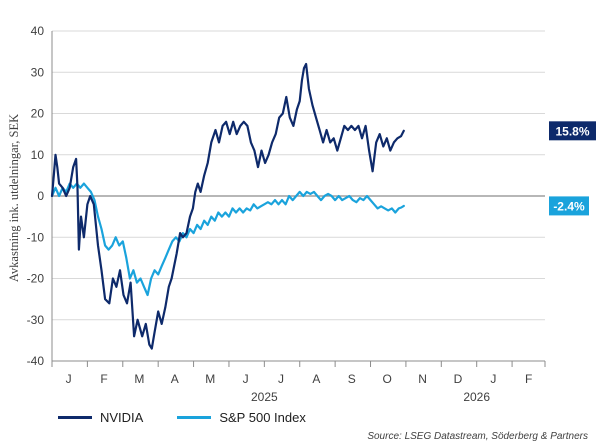  Describe the element at coordinates (264, 397) in the screenshot. I see `year-label: 2025` at that location.